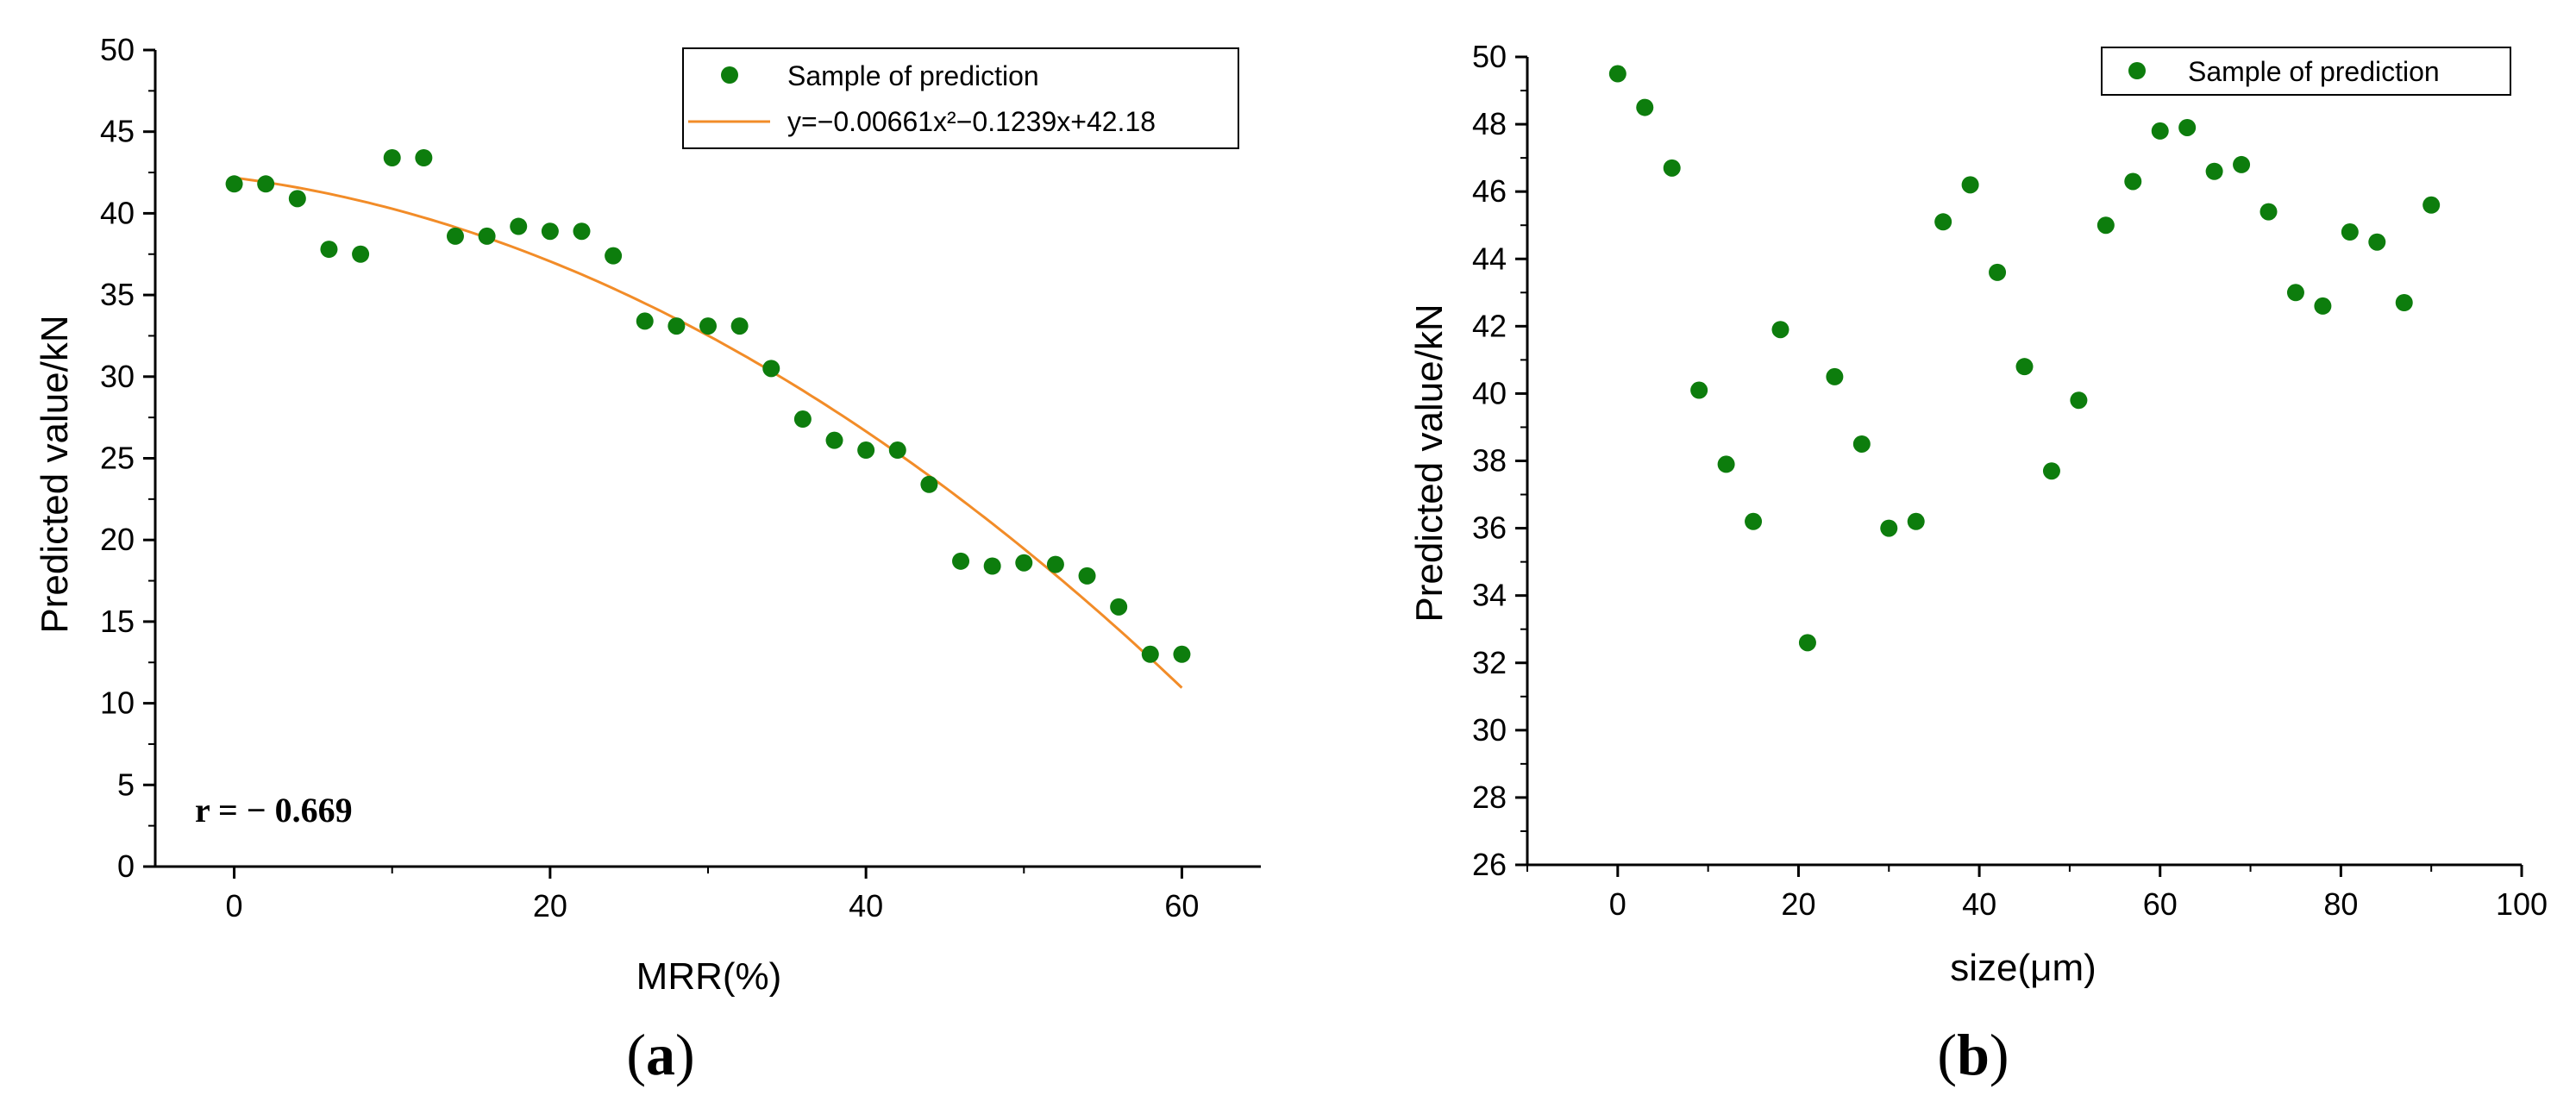  Describe the element at coordinates (729, 75) in the screenshot. I see `legend-marker-icon` at that location.